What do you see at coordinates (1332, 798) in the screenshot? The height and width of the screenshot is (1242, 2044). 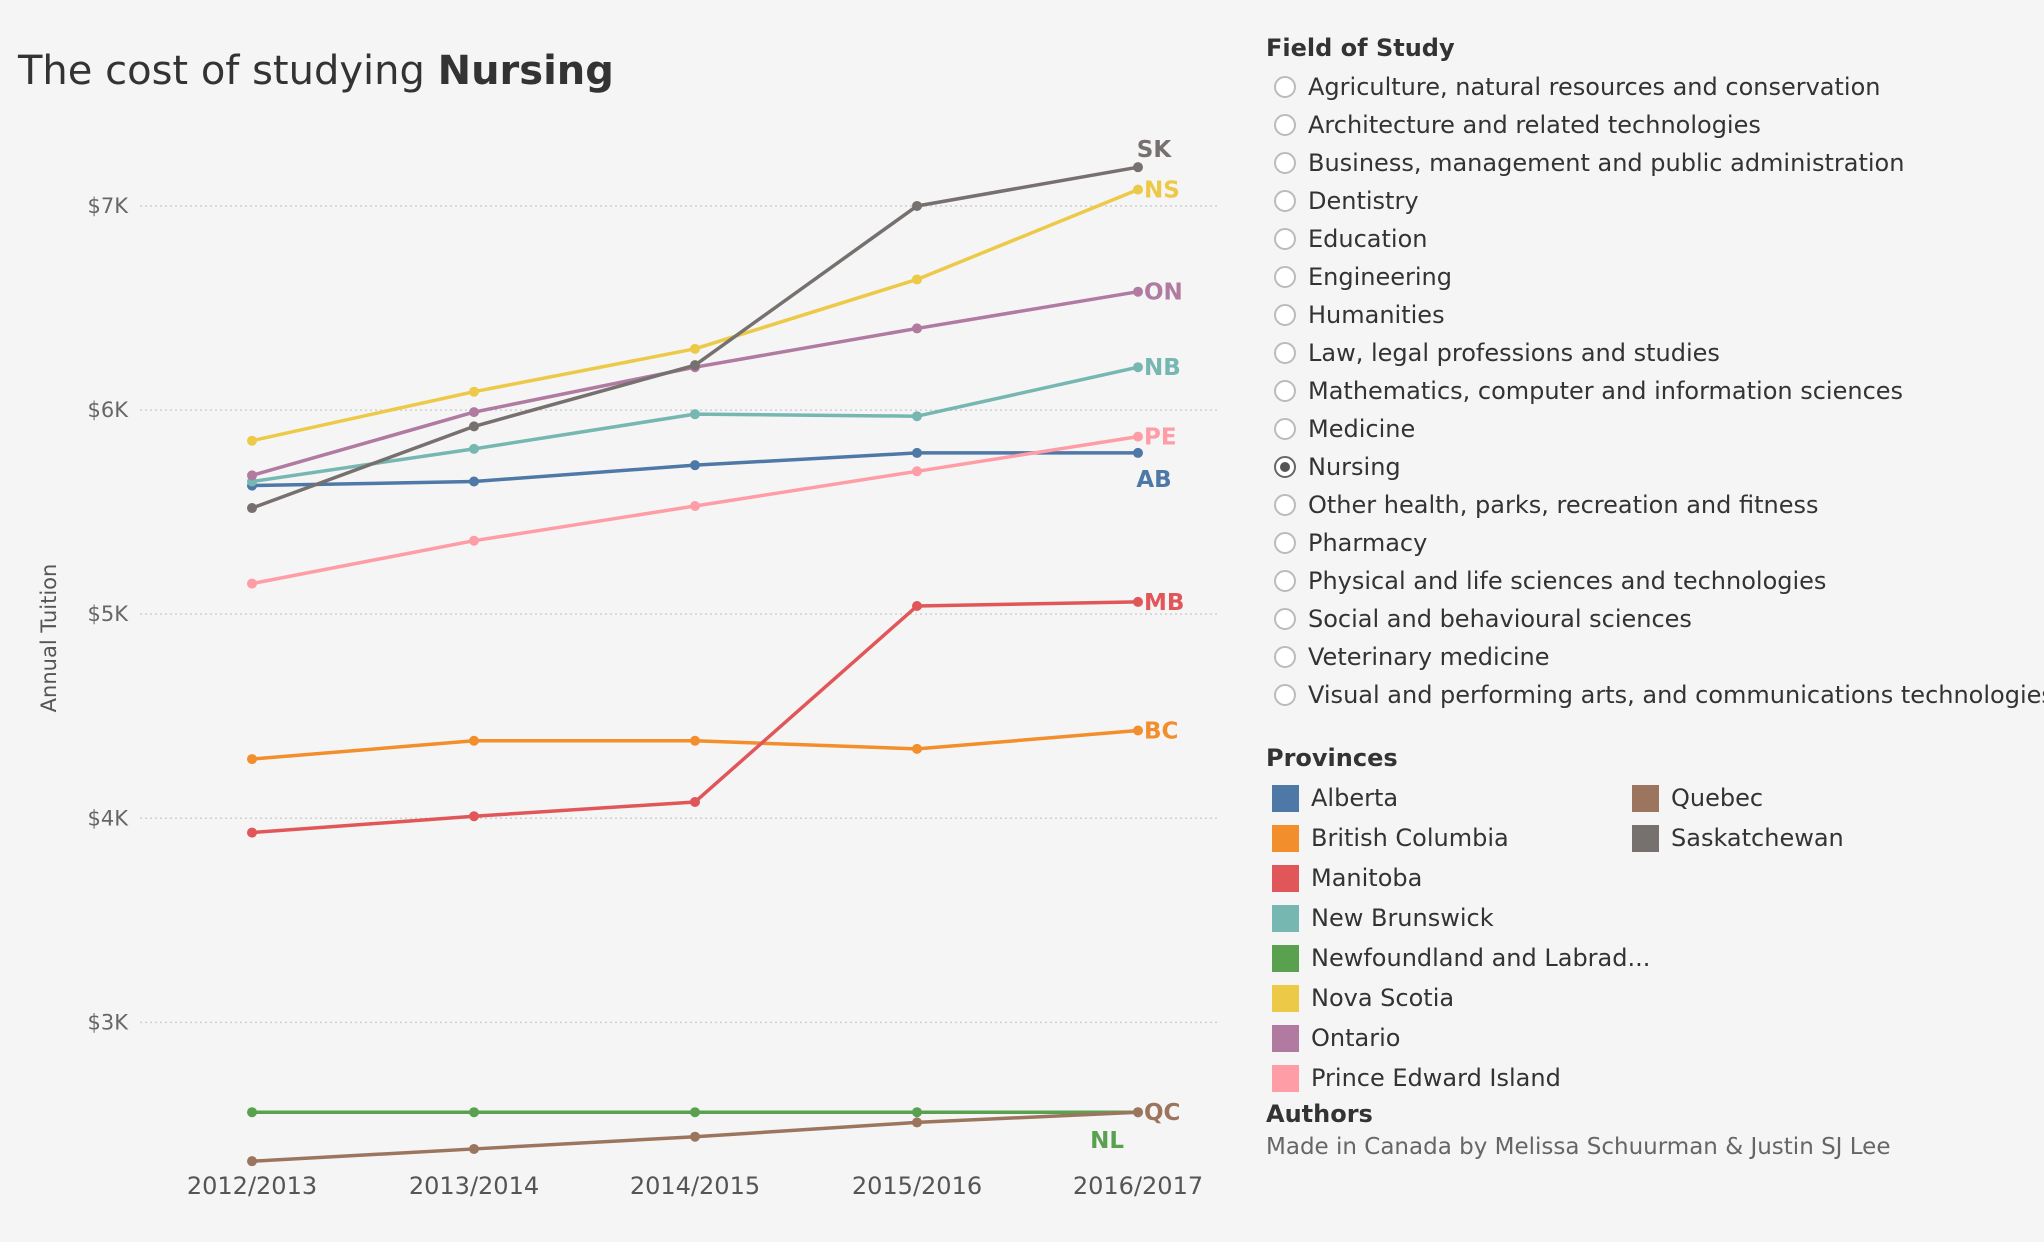 I see `legend-item-alberta: Alberta` at bounding box center [1332, 798].